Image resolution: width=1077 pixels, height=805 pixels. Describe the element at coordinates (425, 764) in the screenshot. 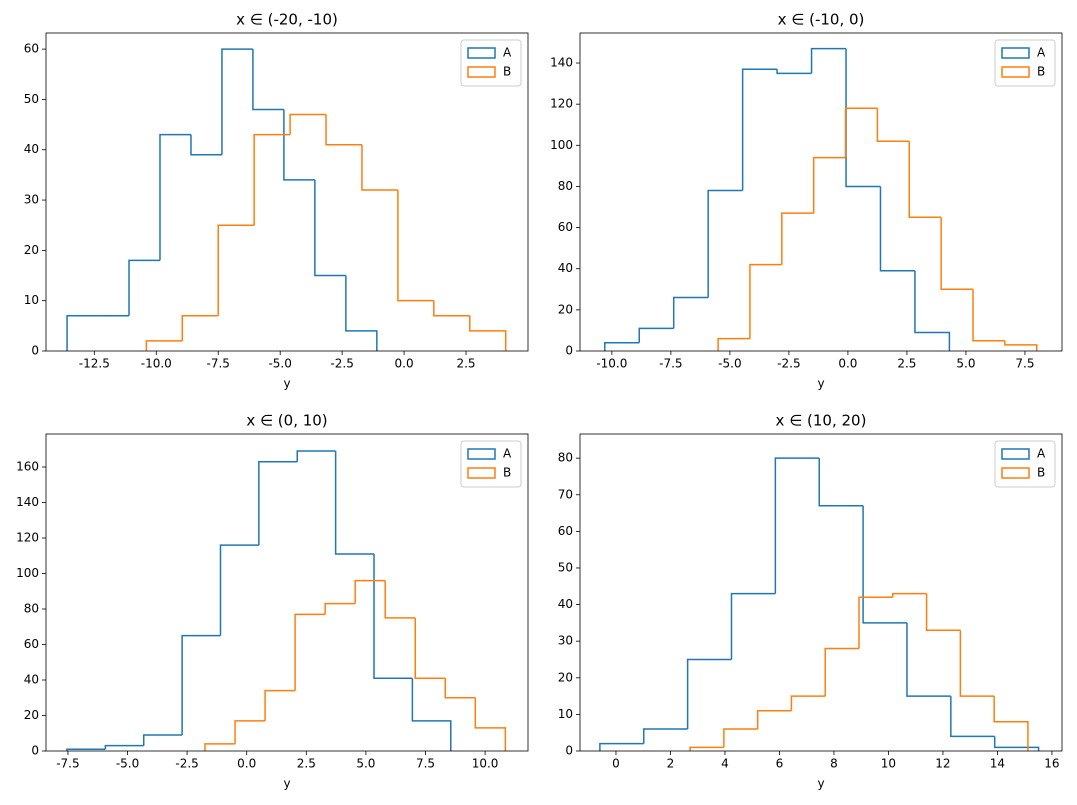

I see `x-tick-label: 7.5` at that location.